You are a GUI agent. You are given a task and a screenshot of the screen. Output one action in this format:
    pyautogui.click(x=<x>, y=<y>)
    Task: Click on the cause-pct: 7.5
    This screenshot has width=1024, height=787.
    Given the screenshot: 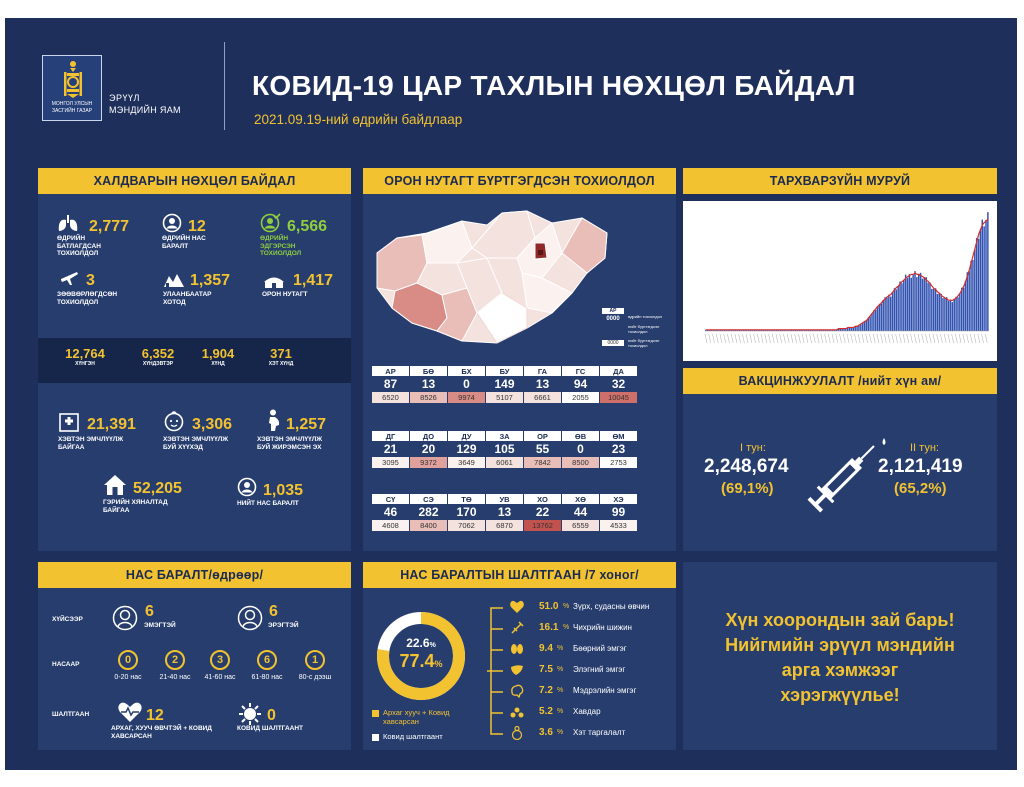 What is the action you would take?
    pyautogui.click(x=546, y=669)
    